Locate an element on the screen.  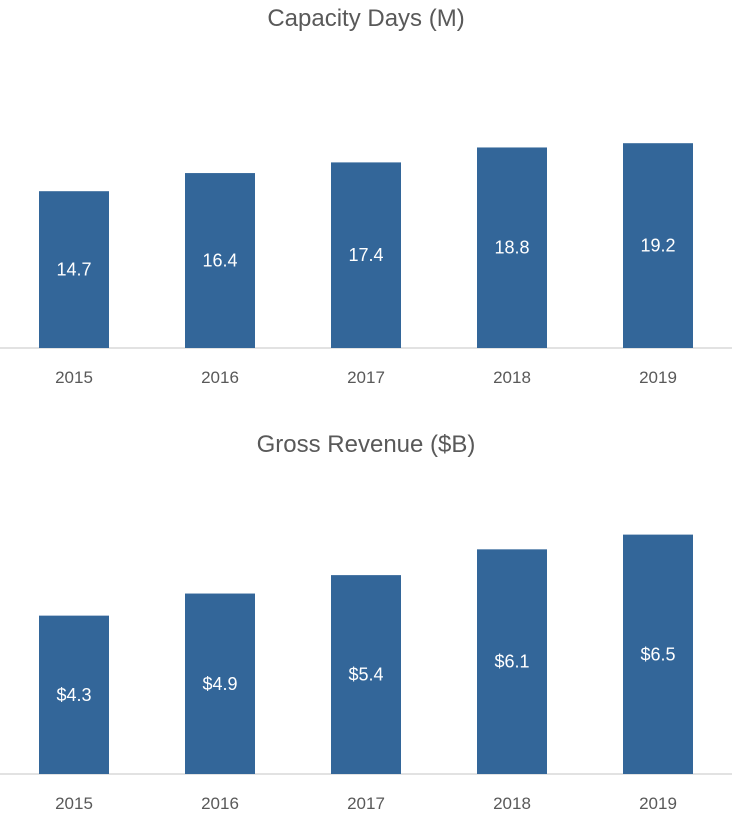
data-label-2019: 19.2 is located at coordinates (657, 246).